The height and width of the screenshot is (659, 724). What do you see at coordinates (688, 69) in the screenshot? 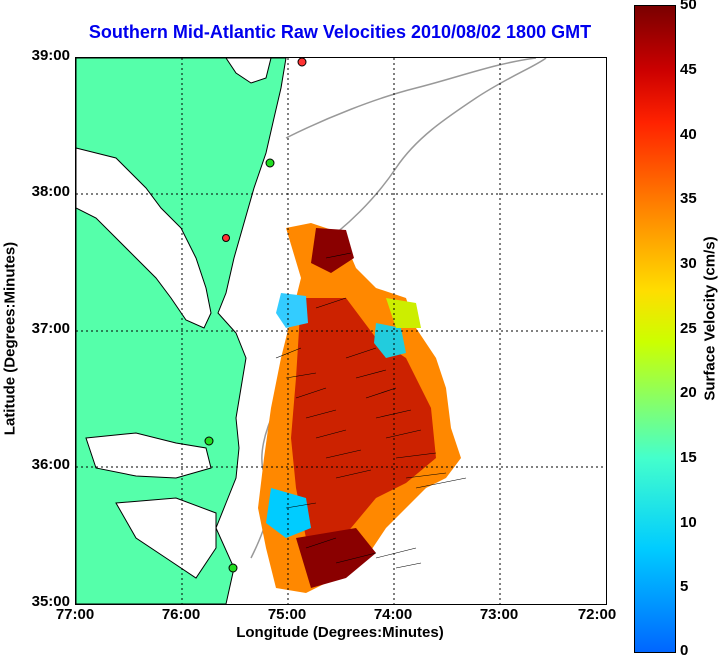
I see `colorbar-tick-label: 45` at bounding box center [688, 69].